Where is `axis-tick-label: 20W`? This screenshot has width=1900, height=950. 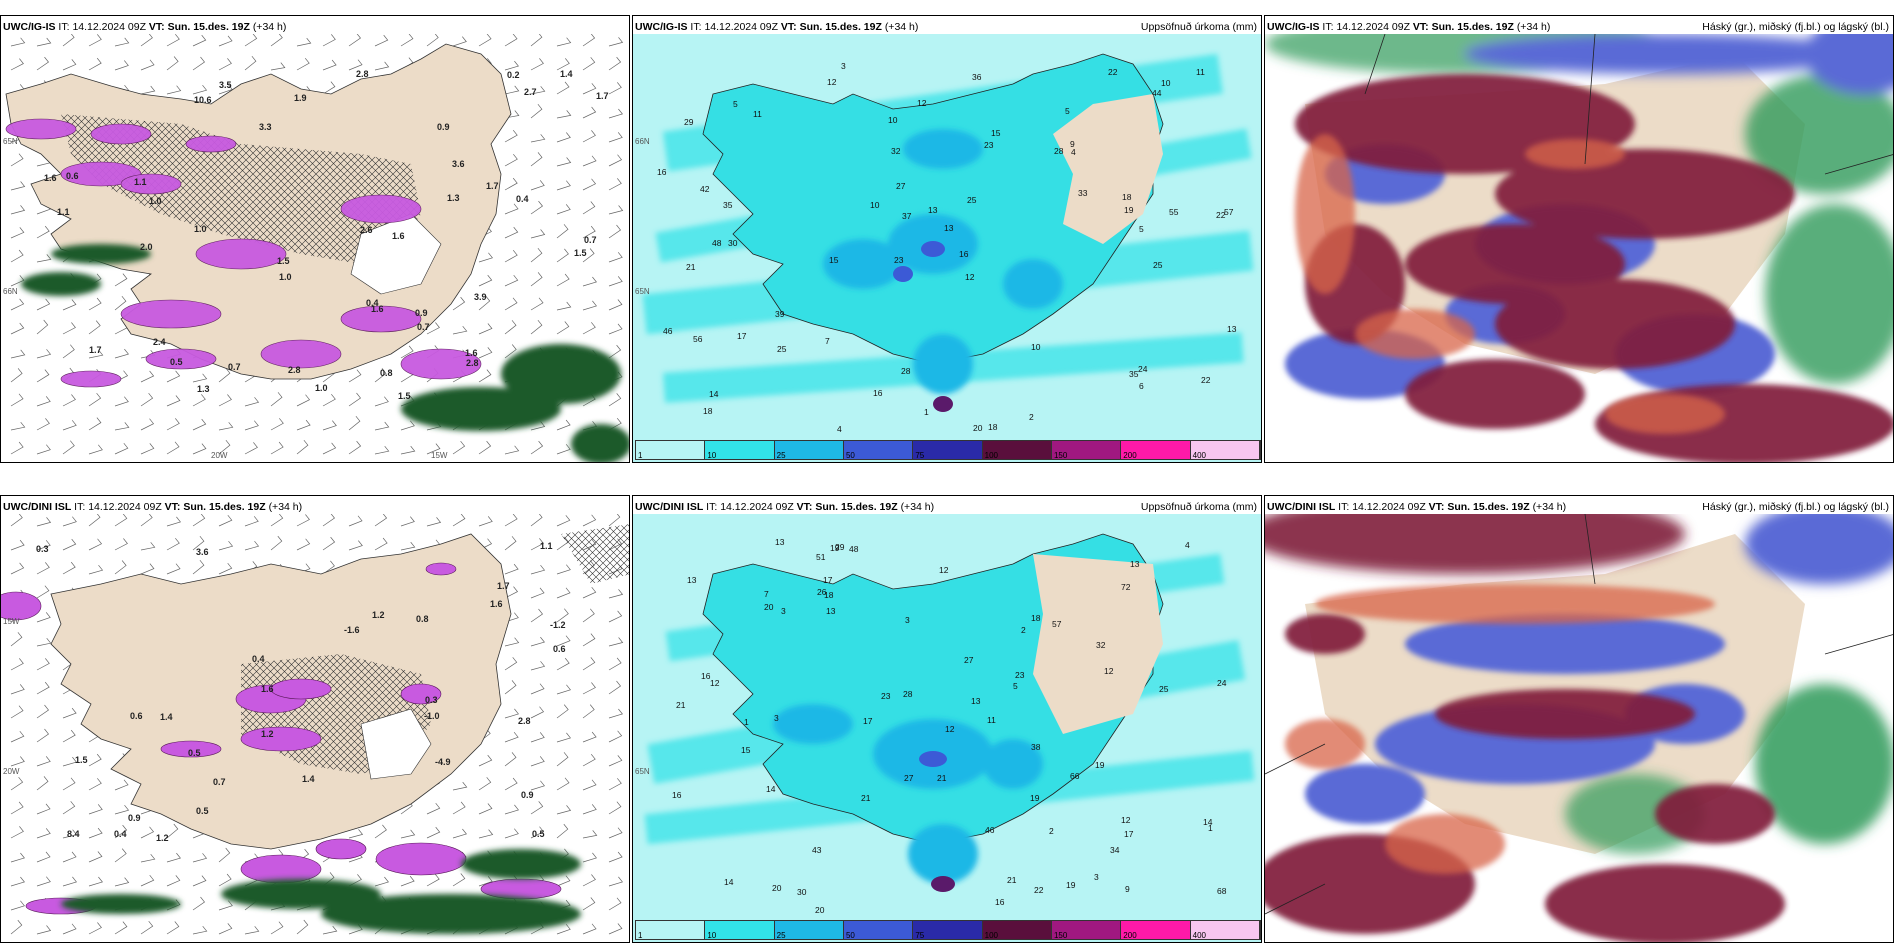 axis-tick-label: 20W is located at coordinates (219, 455).